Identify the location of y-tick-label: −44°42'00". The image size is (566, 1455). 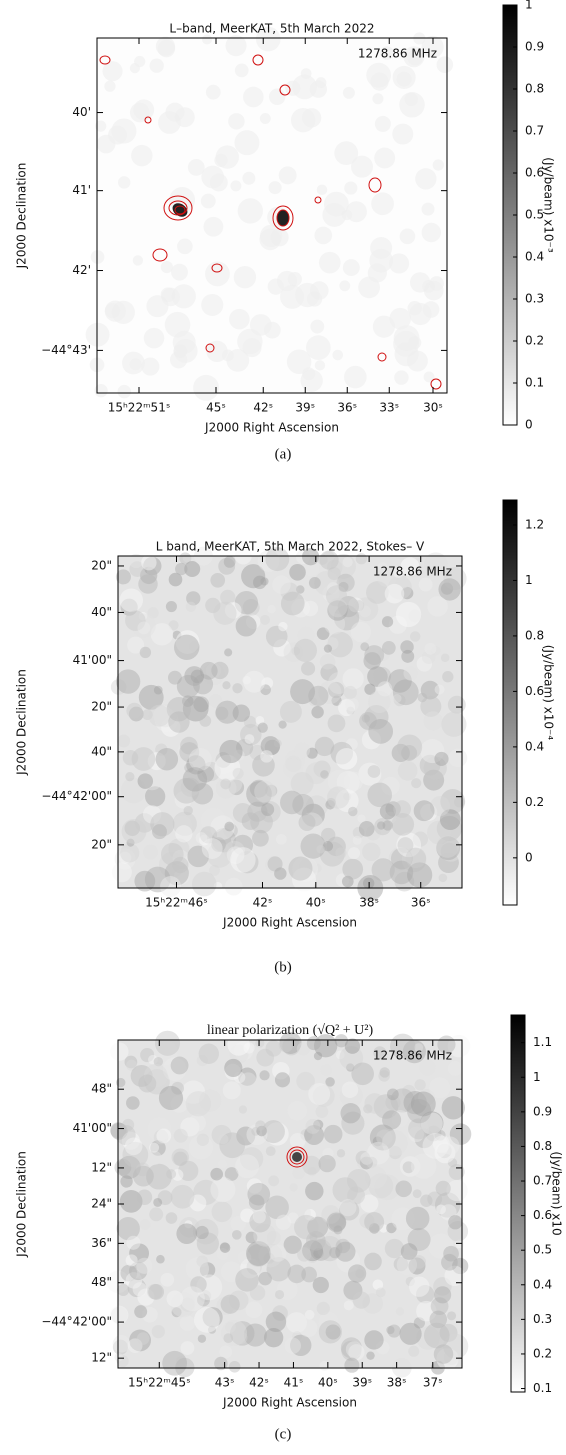
(76, 1322).